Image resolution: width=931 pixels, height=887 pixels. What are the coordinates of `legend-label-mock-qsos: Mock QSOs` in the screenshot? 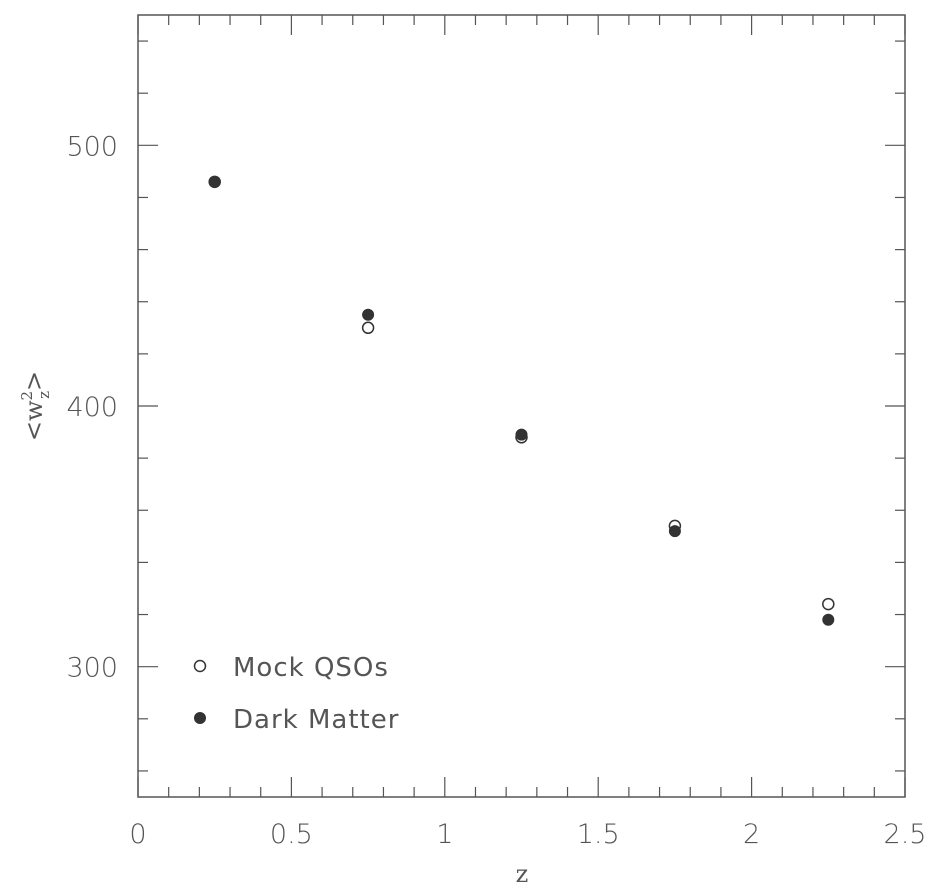 It's located at (311, 668).